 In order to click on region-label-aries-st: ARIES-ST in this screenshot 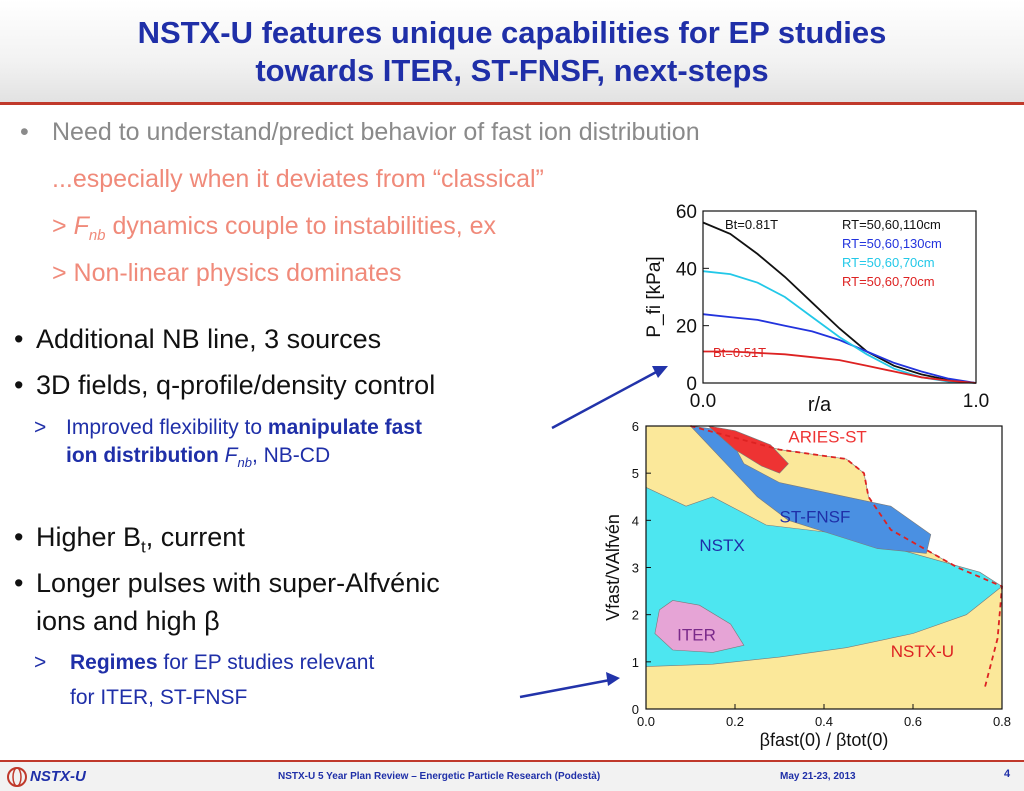, I will do `click(827, 437)`.